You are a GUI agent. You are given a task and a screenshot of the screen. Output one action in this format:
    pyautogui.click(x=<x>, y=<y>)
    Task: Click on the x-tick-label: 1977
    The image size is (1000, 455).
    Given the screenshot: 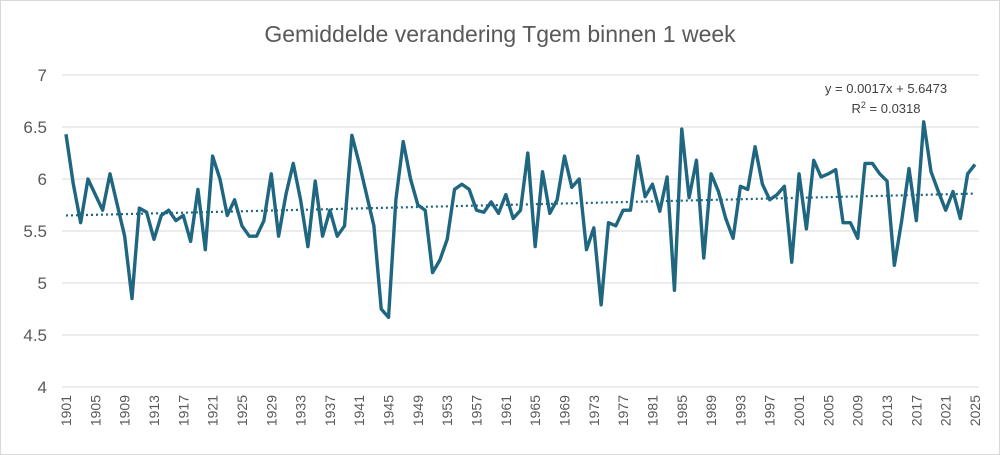 What is the action you would take?
    pyautogui.click(x=623, y=410)
    